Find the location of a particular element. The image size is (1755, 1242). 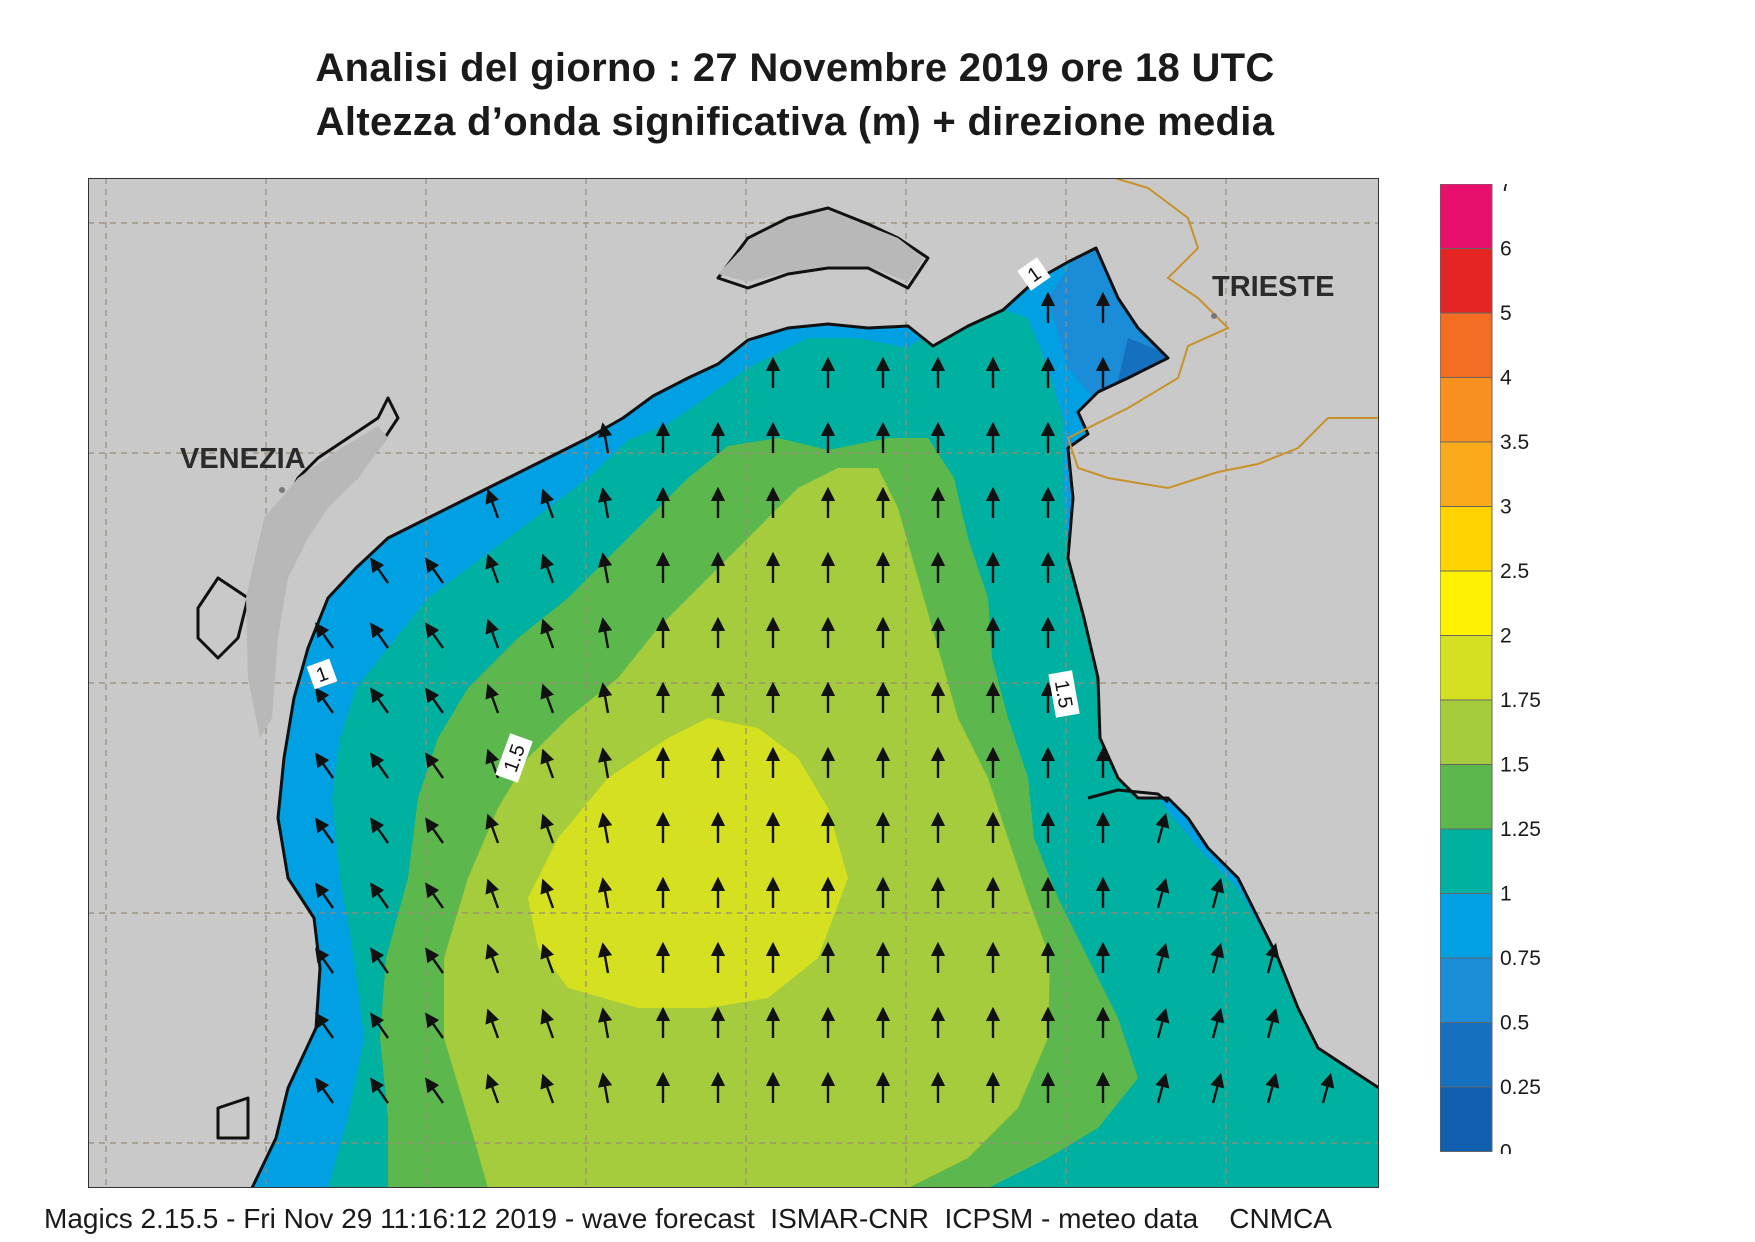

legend-tick-label: 3 is located at coordinates (1506, 507).